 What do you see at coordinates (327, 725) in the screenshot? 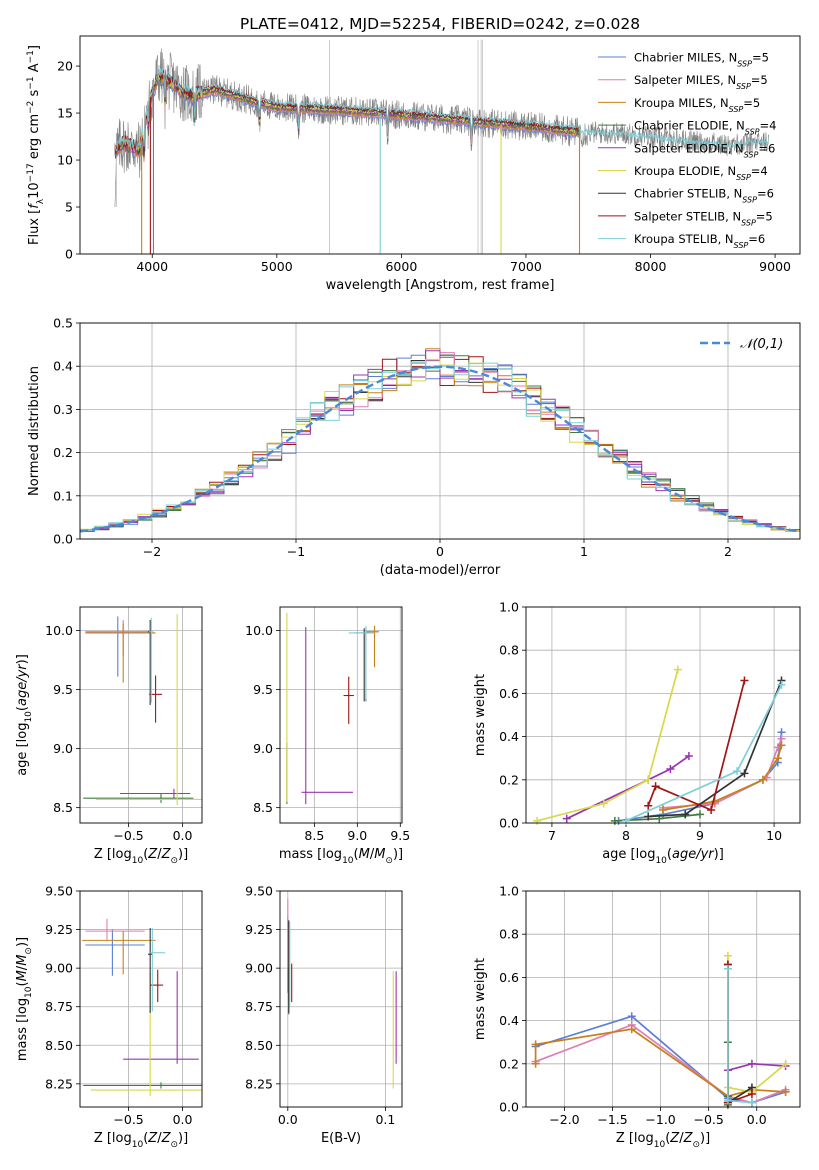
I see `age-vs-mass-axes: 8.5 9.0 9.5 8.5 9.0 9.5 10.0` at bounding box center [327, 725].